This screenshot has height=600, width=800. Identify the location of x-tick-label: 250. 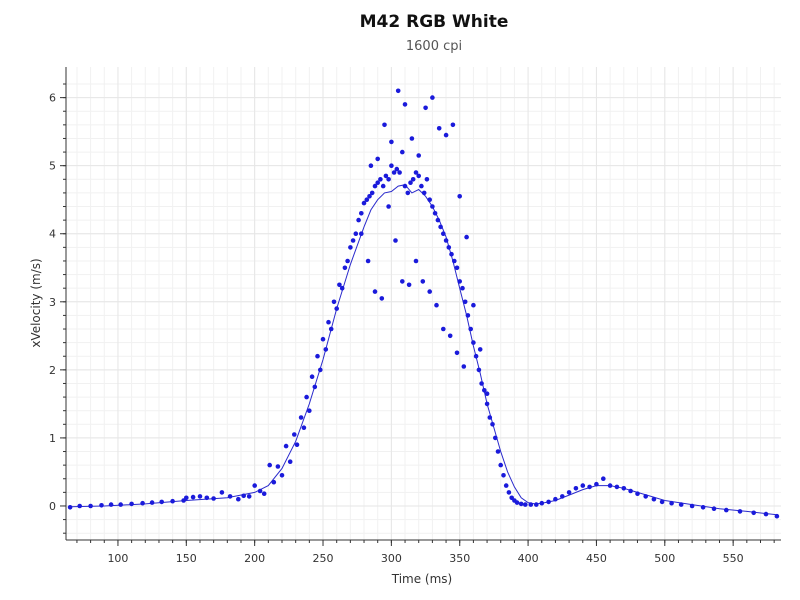
(323, 558).